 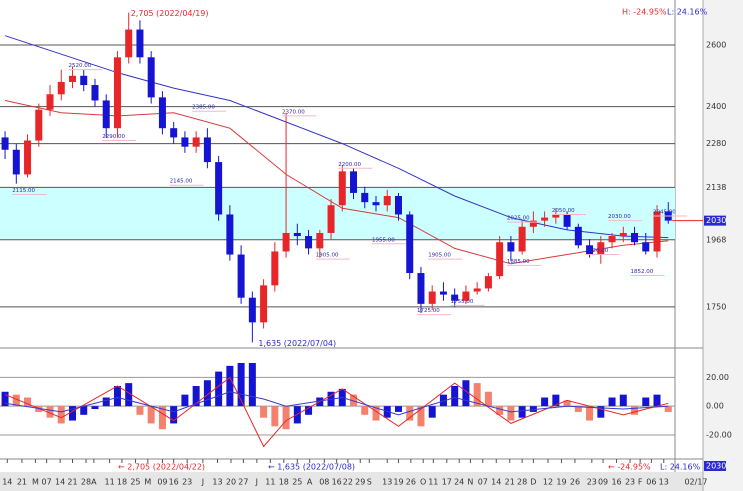 I want to click on x-tick-label: 20, so click(x=231, y=482).